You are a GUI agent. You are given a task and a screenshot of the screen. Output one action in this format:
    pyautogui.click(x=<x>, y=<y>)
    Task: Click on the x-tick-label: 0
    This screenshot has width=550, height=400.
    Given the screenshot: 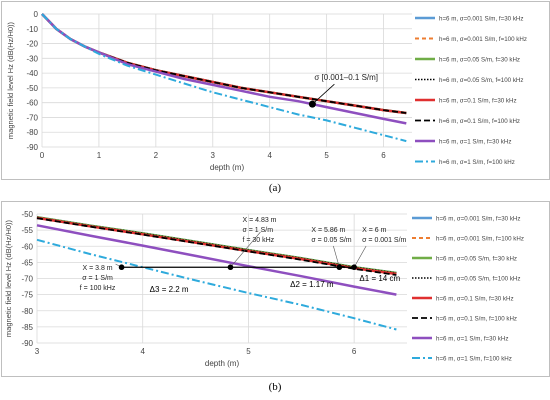 What is the action you would take?
    pyautogui.click(x=42, y=155)
    